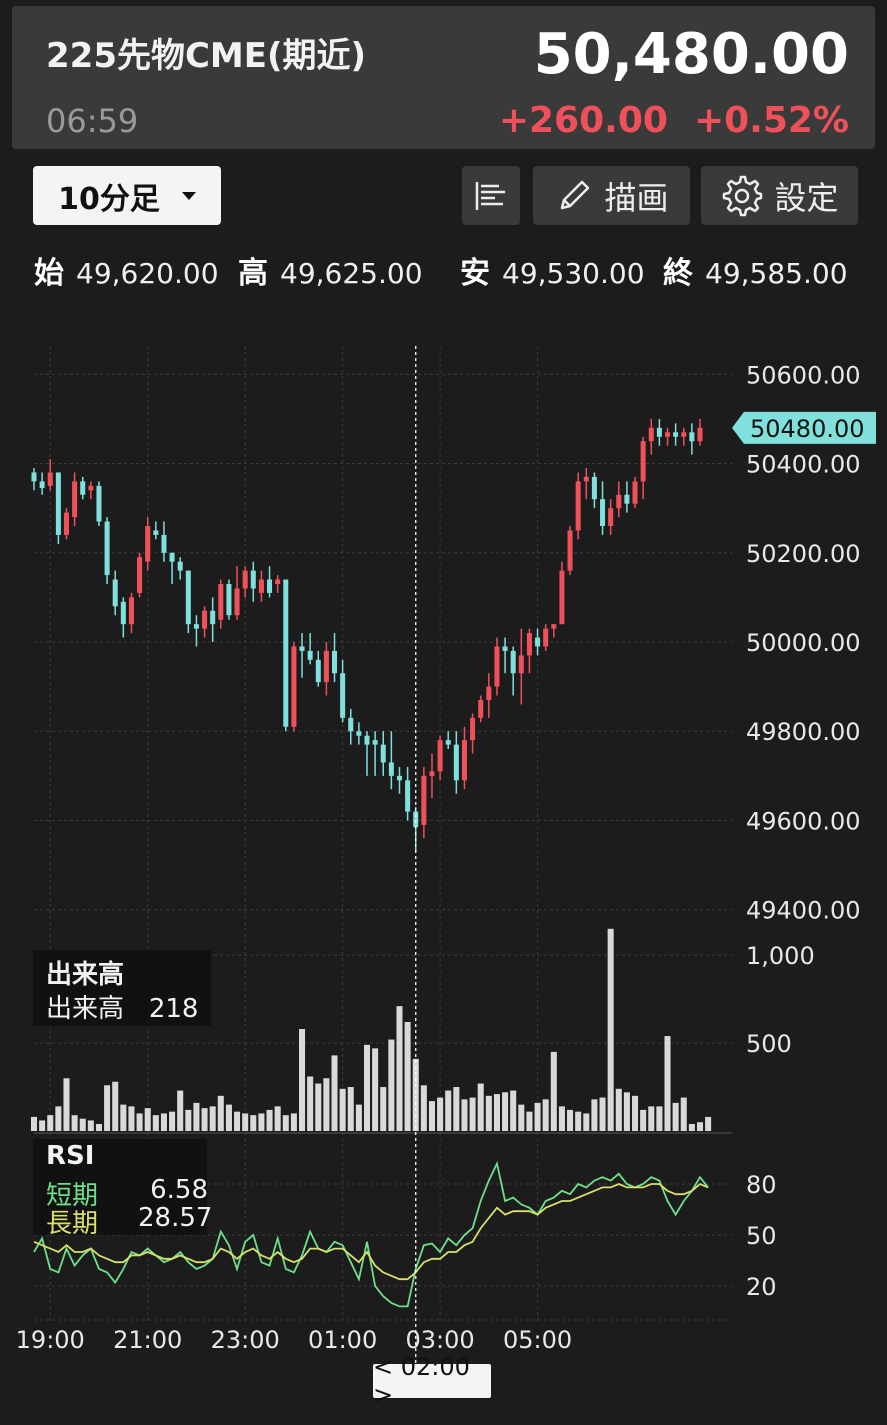  What do you see at coordinates (206, 56) in the screenshot?
I see `instrument-title: 225先物CME(期近)` at bounding box center [206, 56].